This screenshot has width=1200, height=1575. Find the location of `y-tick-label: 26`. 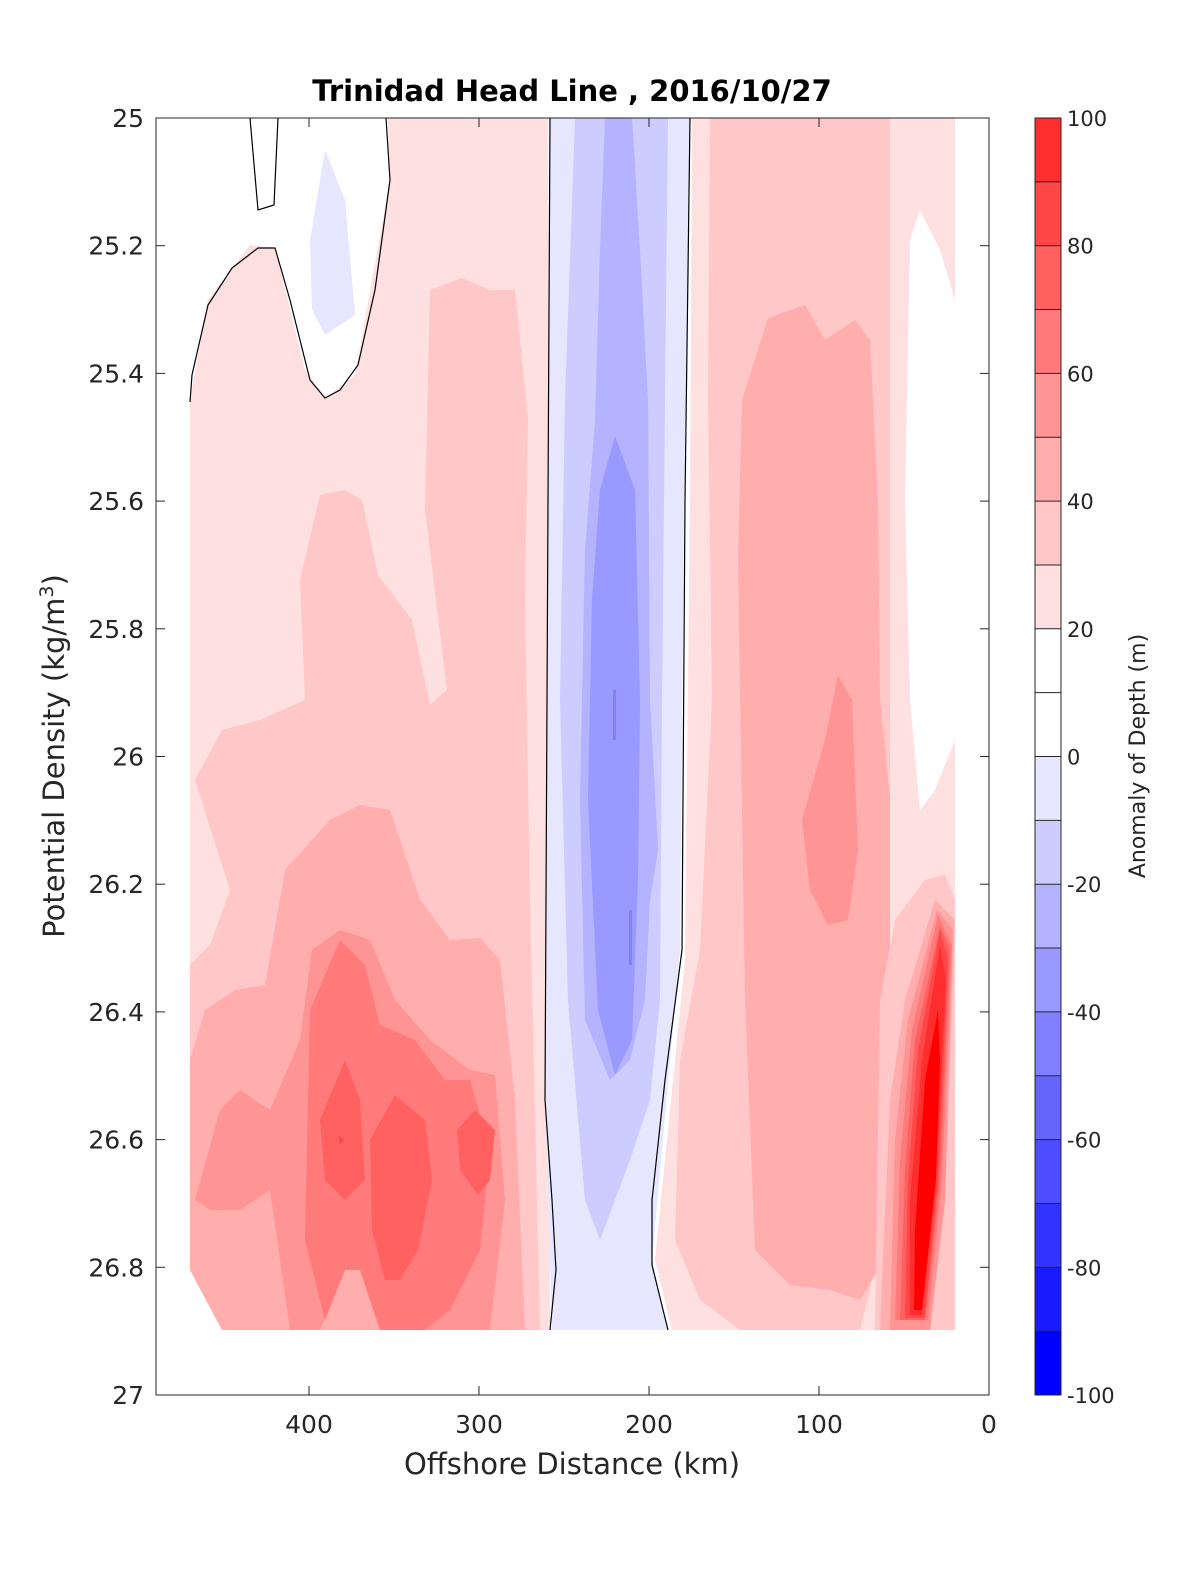

y-tick-label: 26 is located at coordinates (128, 757).